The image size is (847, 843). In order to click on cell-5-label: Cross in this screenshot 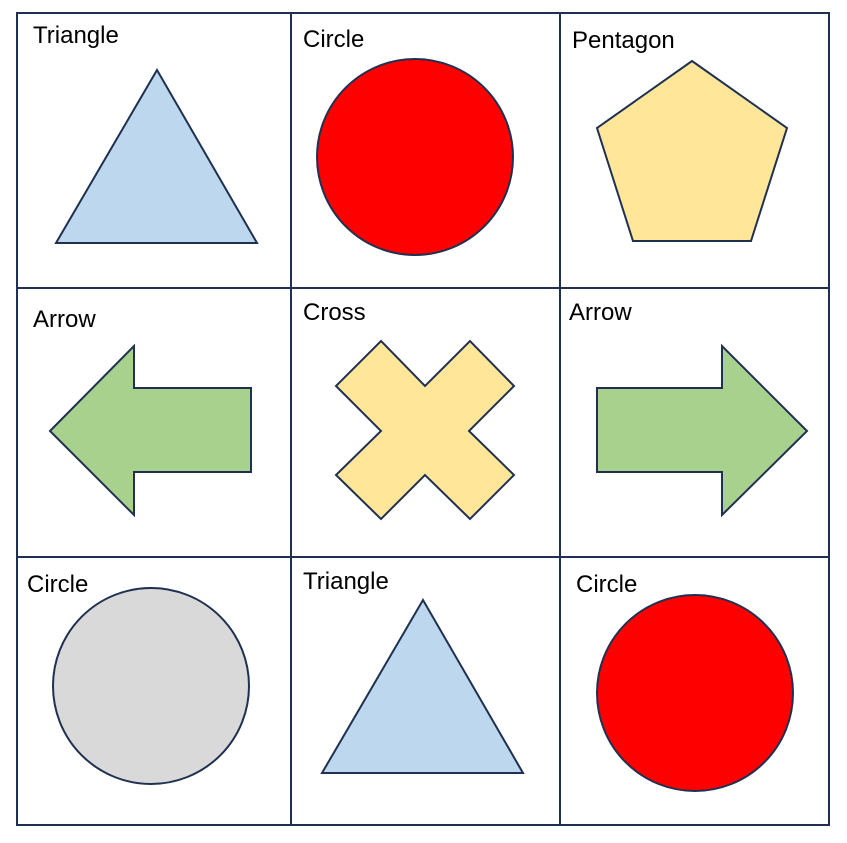, I will do `click(334, 312)`.